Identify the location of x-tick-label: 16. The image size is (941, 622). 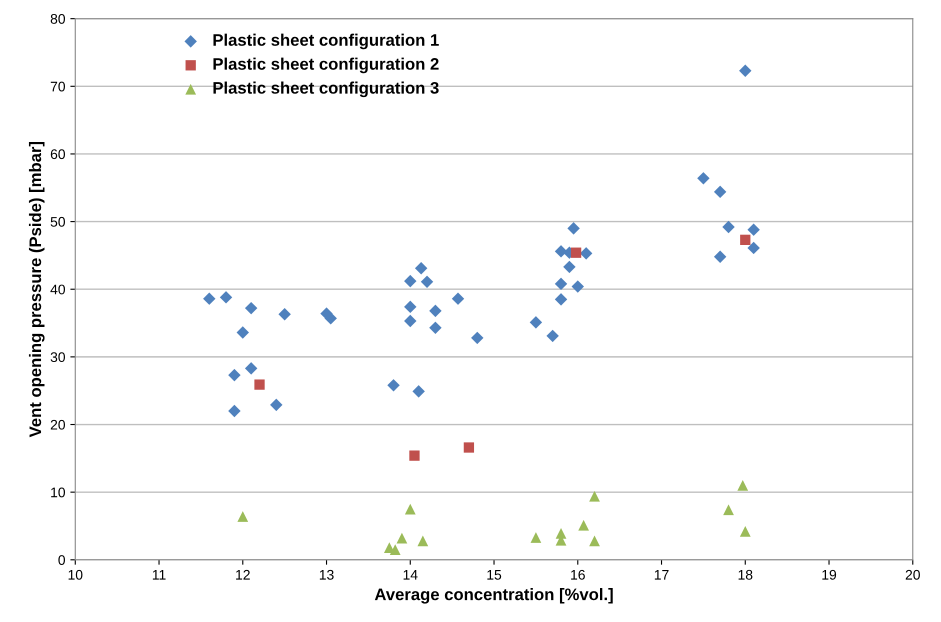
(578, 575).